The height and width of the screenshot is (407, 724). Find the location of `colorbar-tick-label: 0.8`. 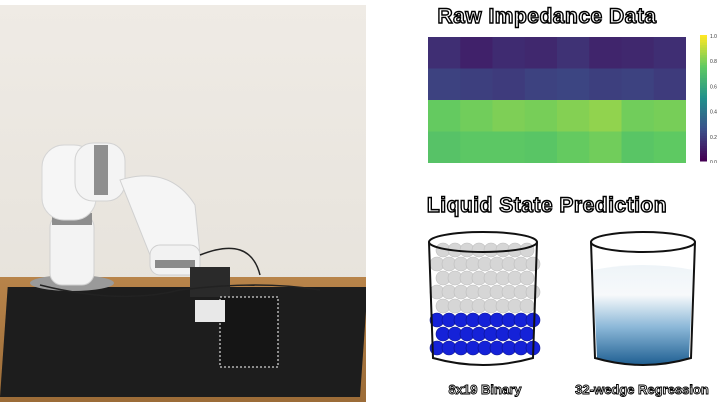

colorbar-tick-label: 0.8 is located at coordinates (713, 62).